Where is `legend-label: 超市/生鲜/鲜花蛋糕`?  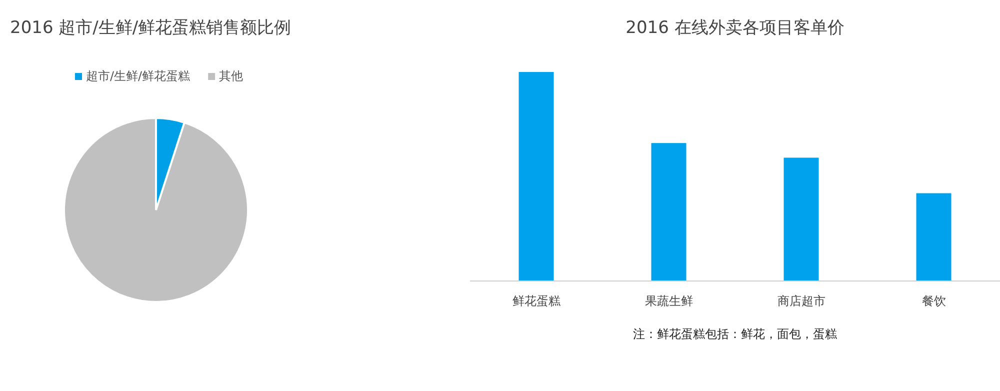
legend-label: 超市/生鲜/鲜花蛋糕 is located at coordinates (138, 76).